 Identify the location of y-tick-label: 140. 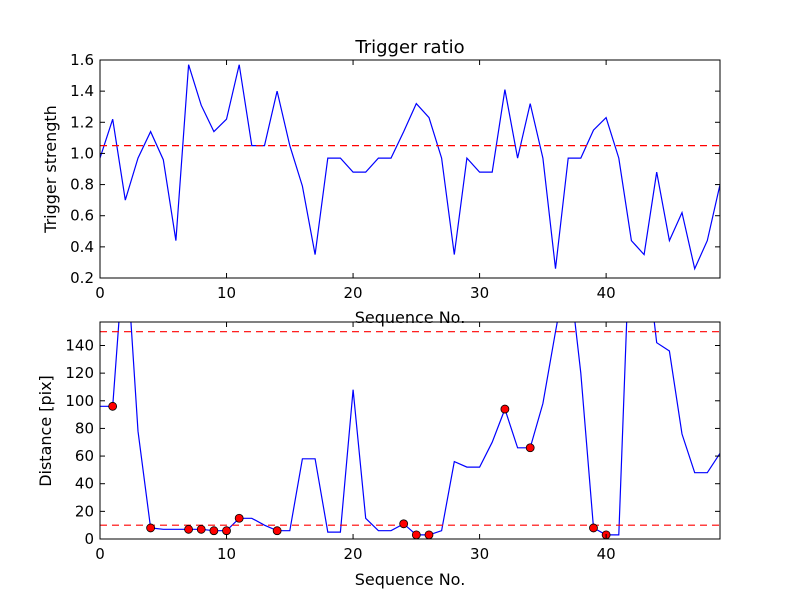
(79, 345).